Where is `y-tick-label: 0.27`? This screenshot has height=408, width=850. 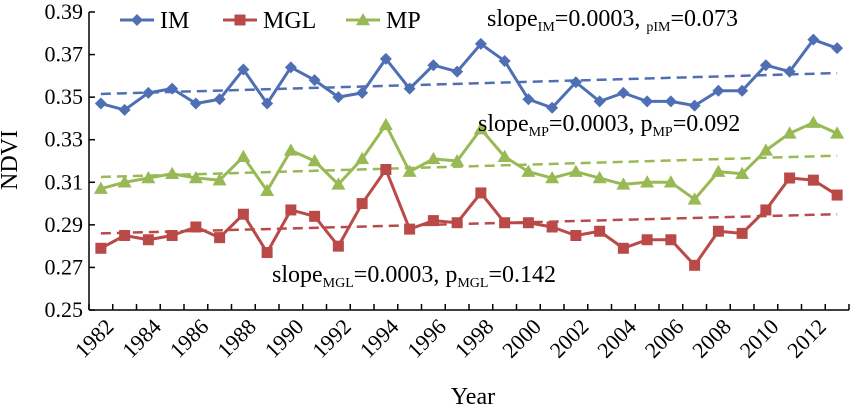
y-tick-label: 0.27 is located at coordinates (64, 266).